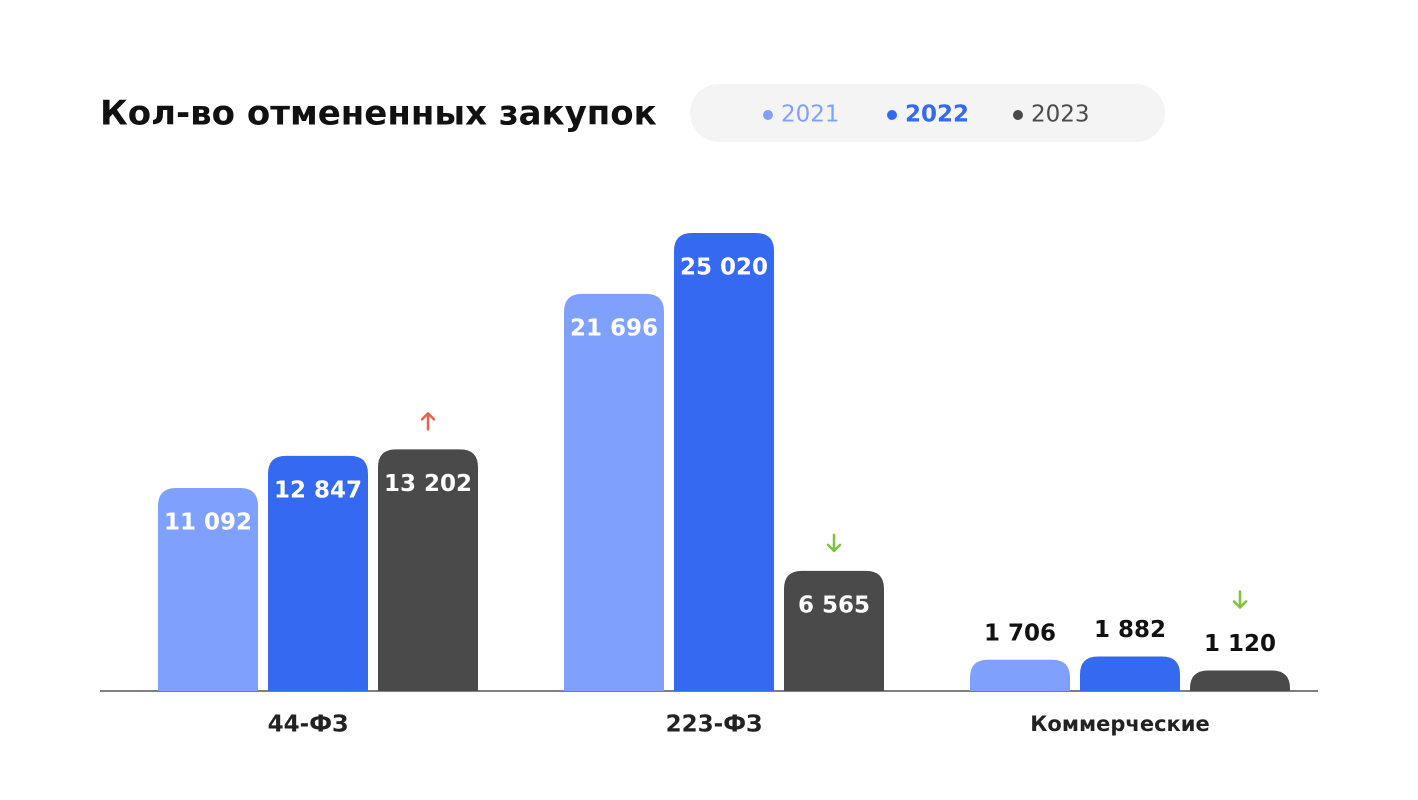 This screenshot has height=800, width=1418. What do you see at coordinates (378, 114) in the screenshot?
I see `chart-title: Кол-во отмененных закупок` at bounding box center [378, 114].